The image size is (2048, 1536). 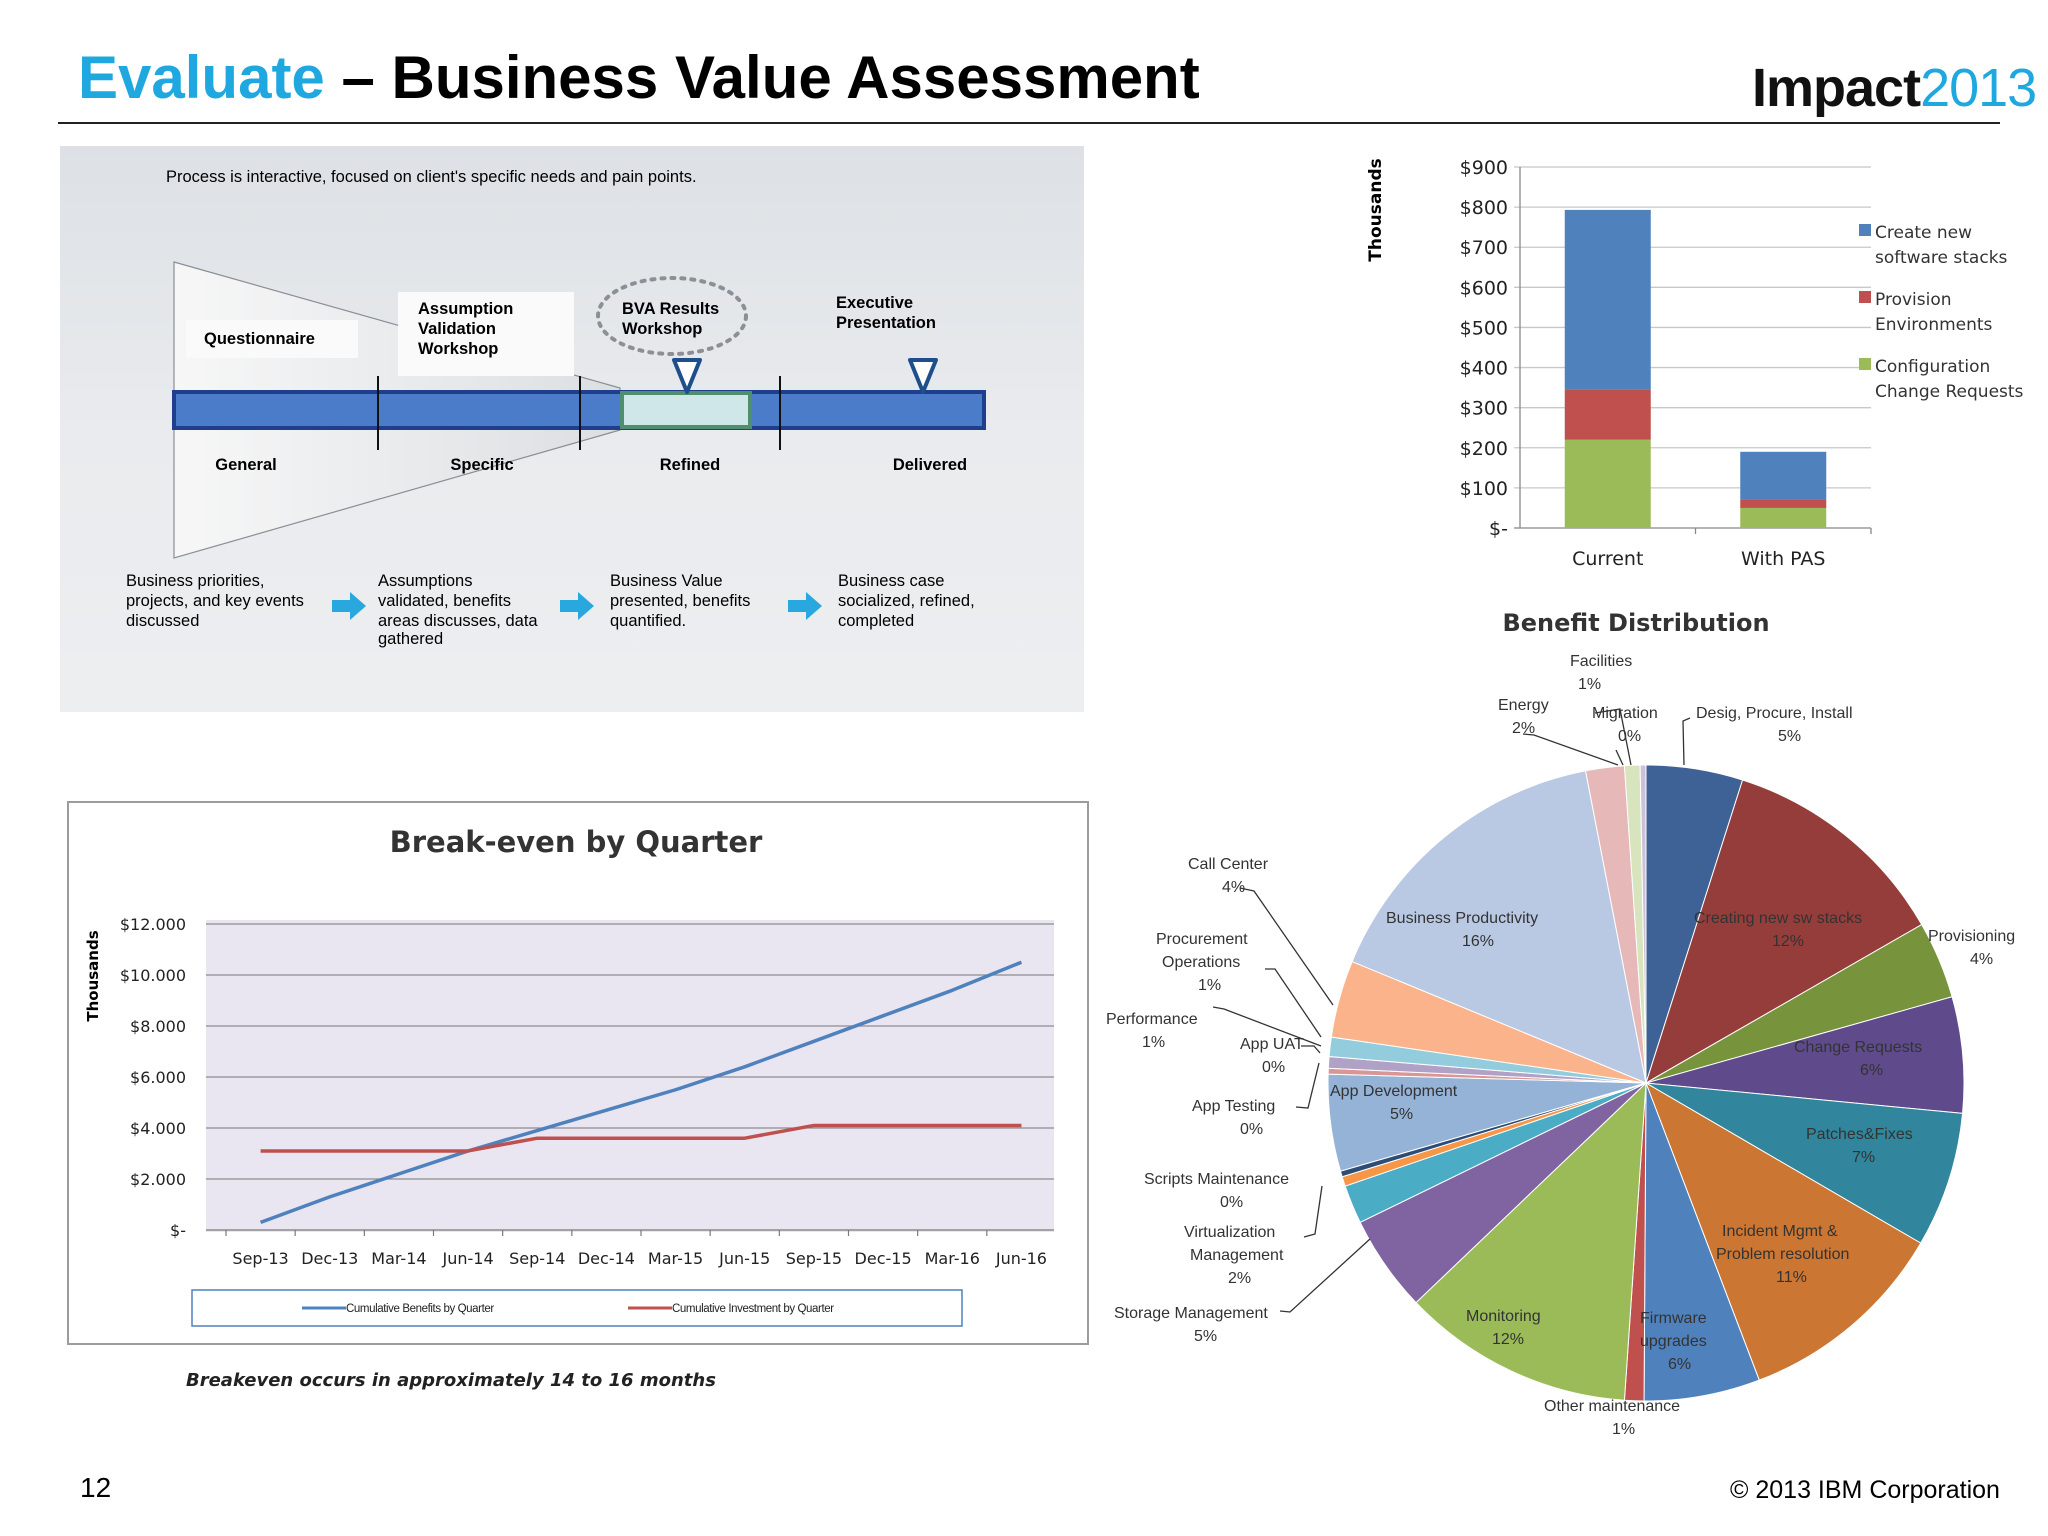 What do you see at coordinates (272, 339) in the screenshot?
I see `questionnaire-box` at bounding box center [272, 339].